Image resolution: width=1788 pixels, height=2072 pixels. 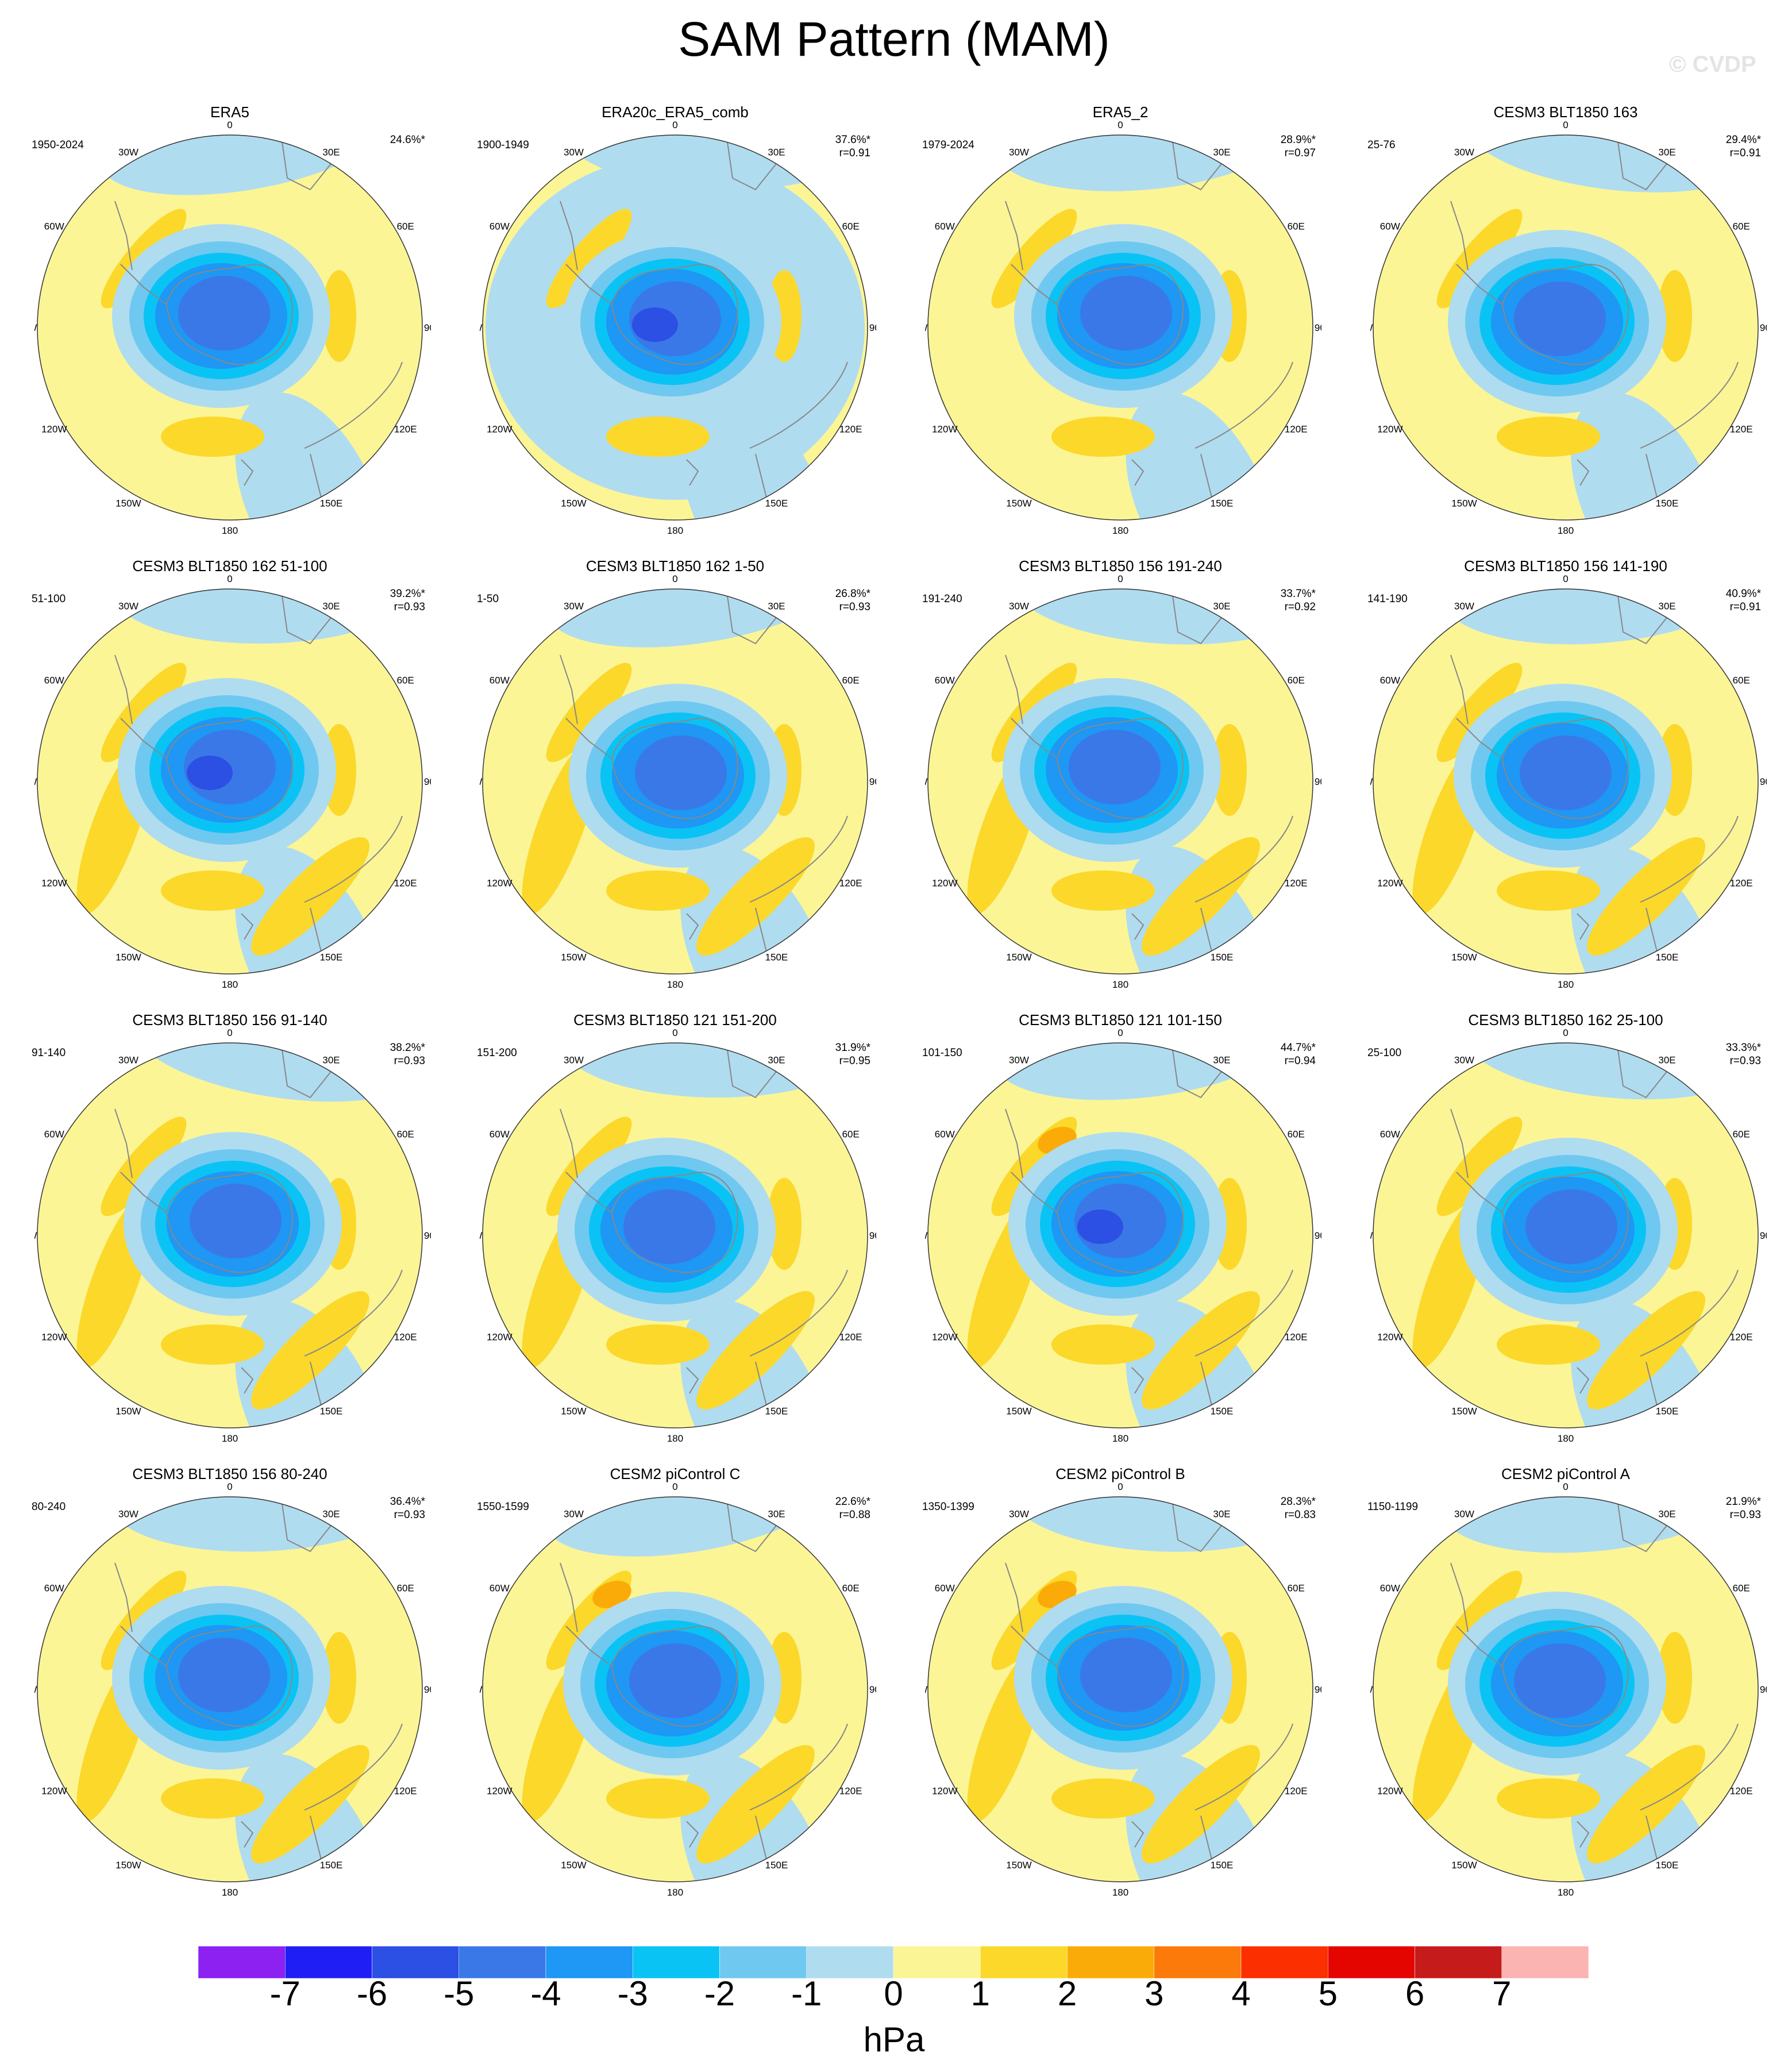 I want to click on variance-explained: 38.2%*, so click(x=407, y=1048).